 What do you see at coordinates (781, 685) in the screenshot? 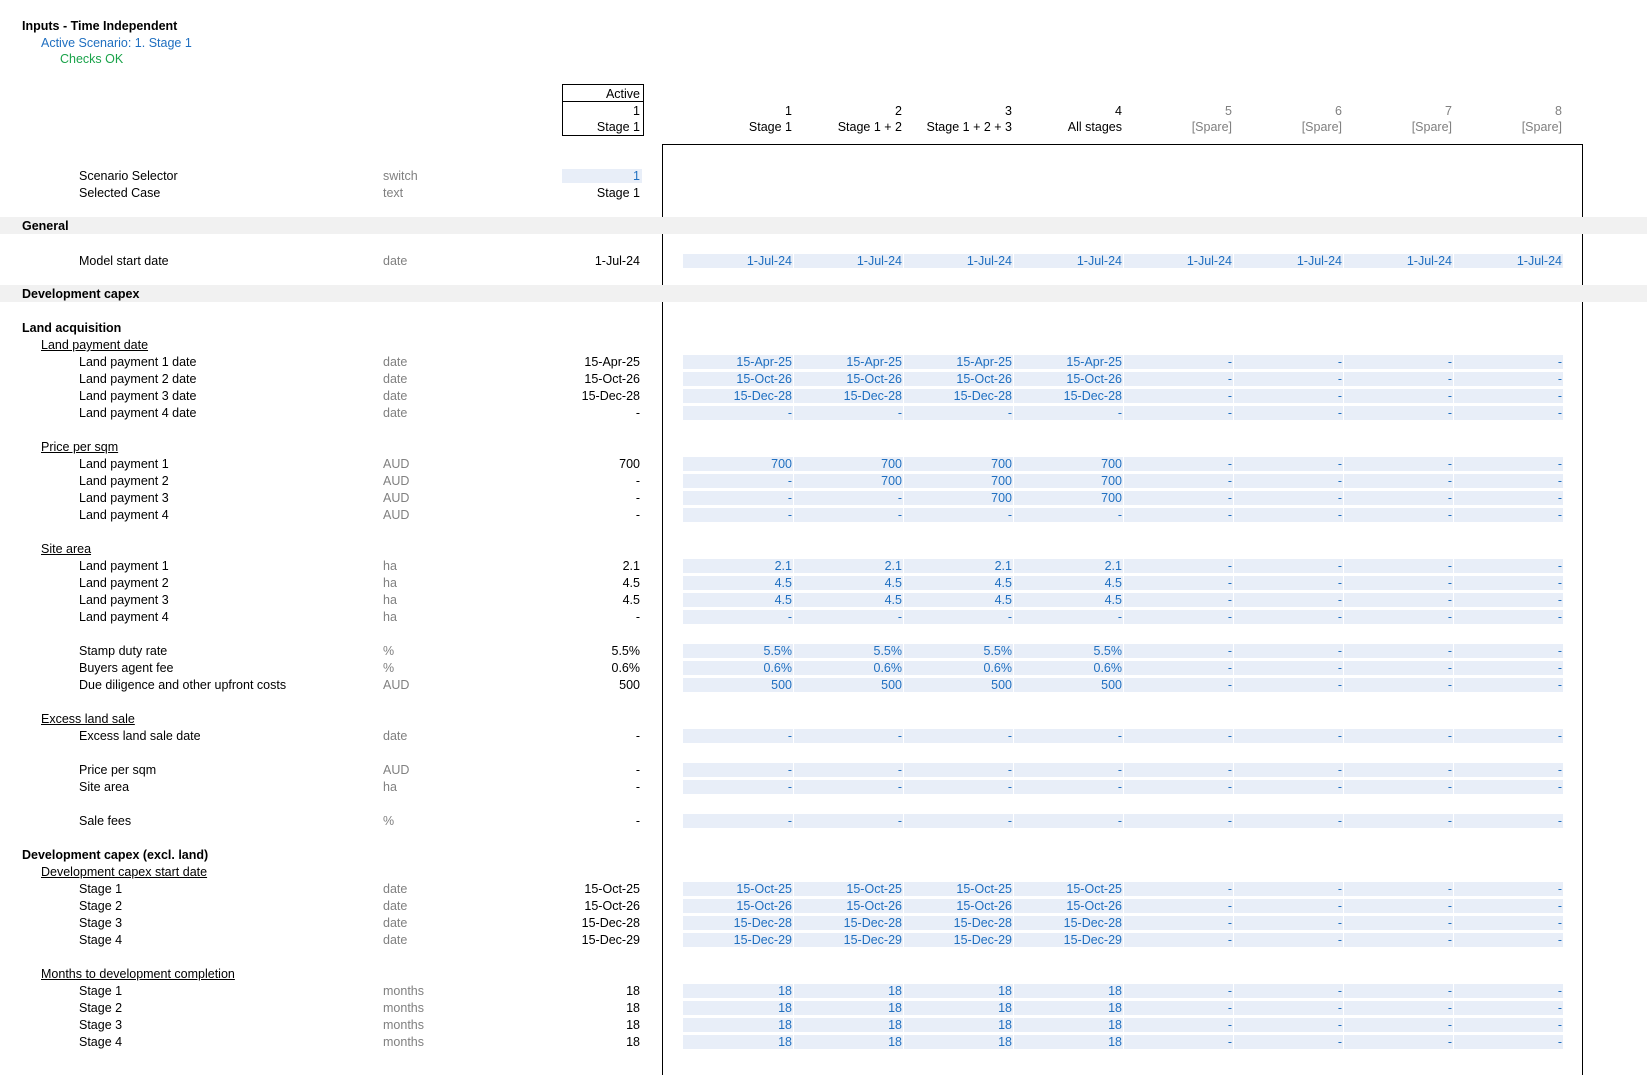
I see `scenario-input-cell: 500` at bounding box center [781, 685].